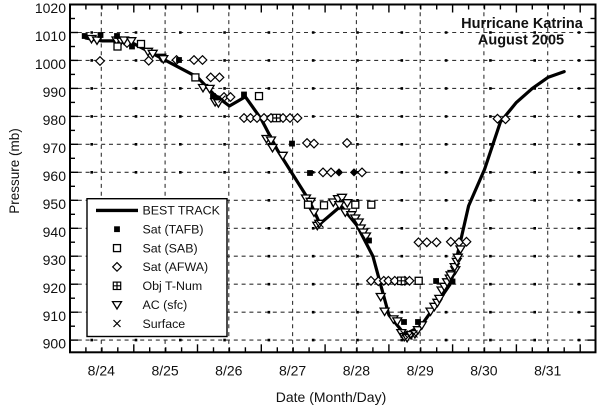  Describe the element at coordinates (522, 24) in the screenshot. I see `svg-text: Hurricane Katrina` at that location.